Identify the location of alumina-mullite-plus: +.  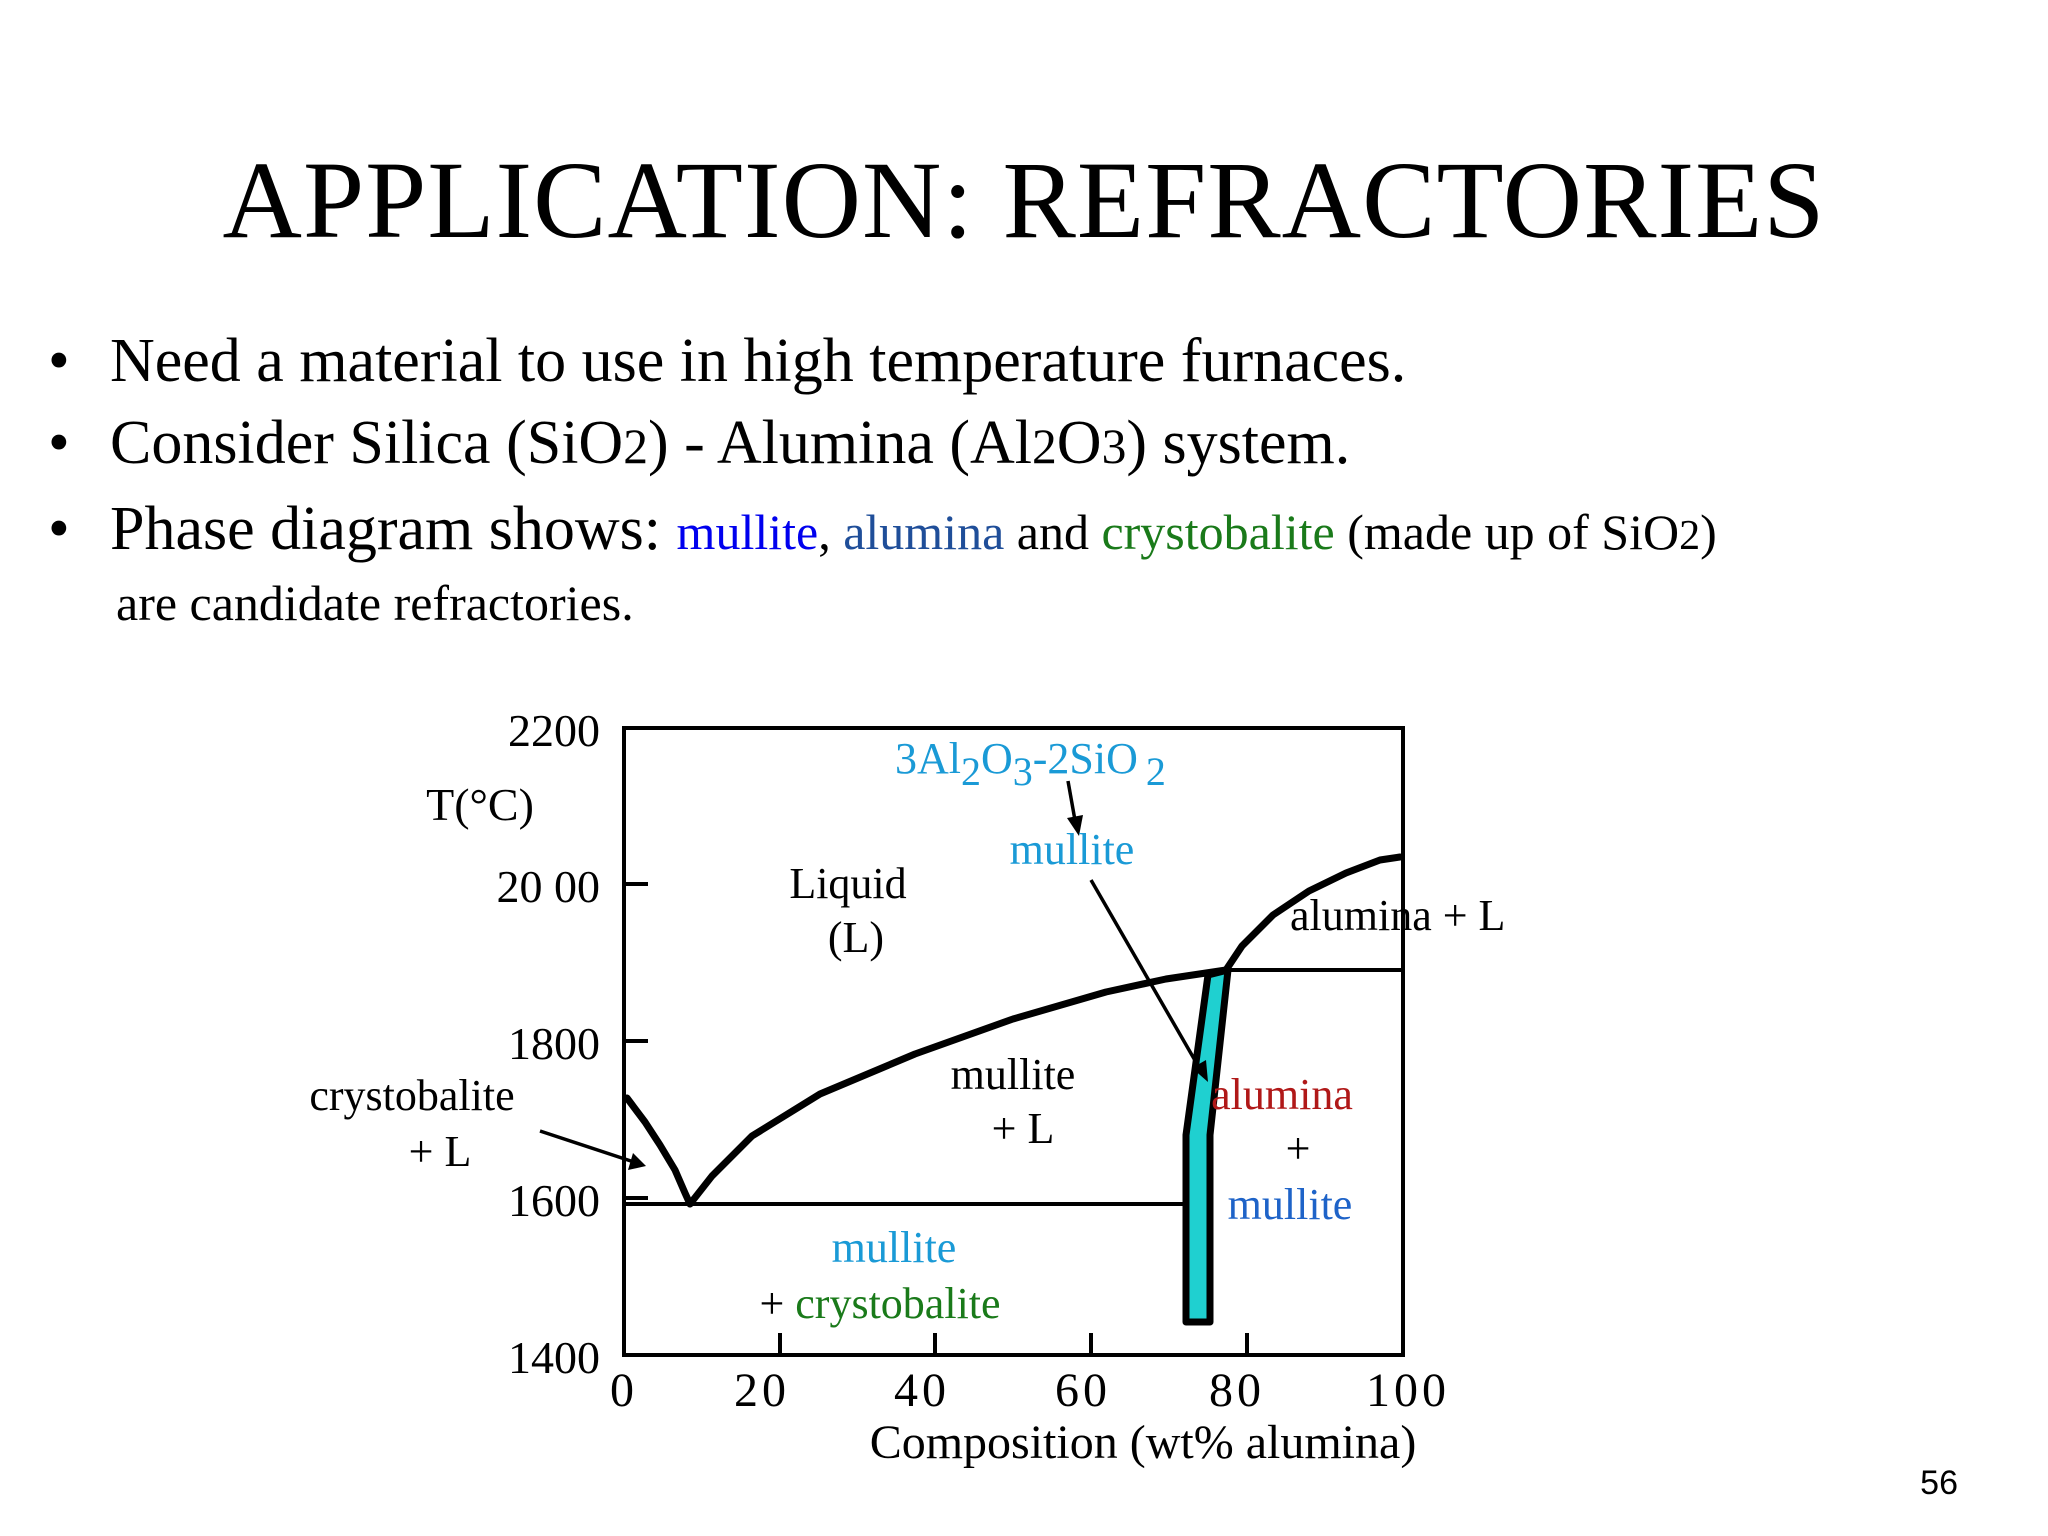
(1298, 1148).